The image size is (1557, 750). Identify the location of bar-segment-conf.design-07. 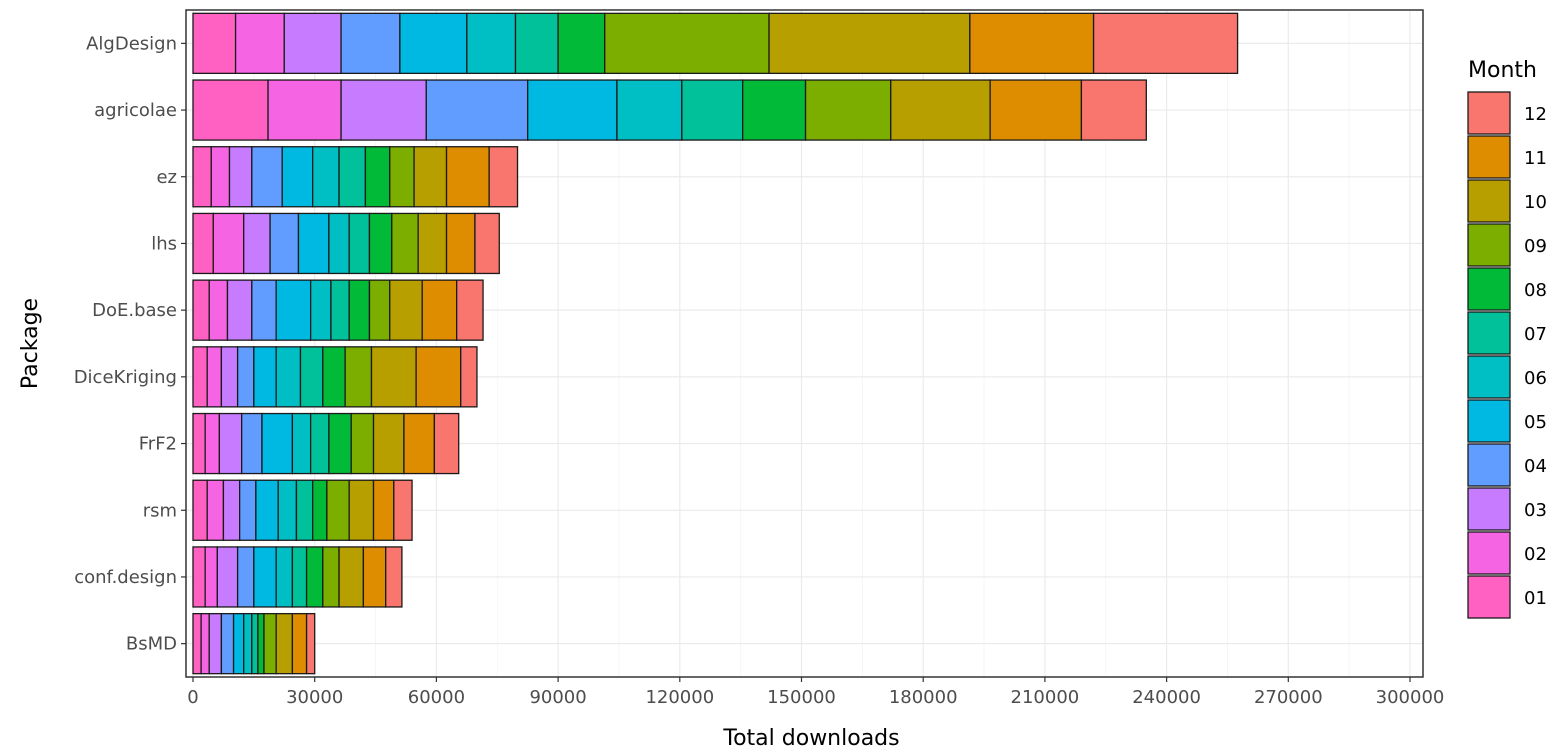
(299, 577).